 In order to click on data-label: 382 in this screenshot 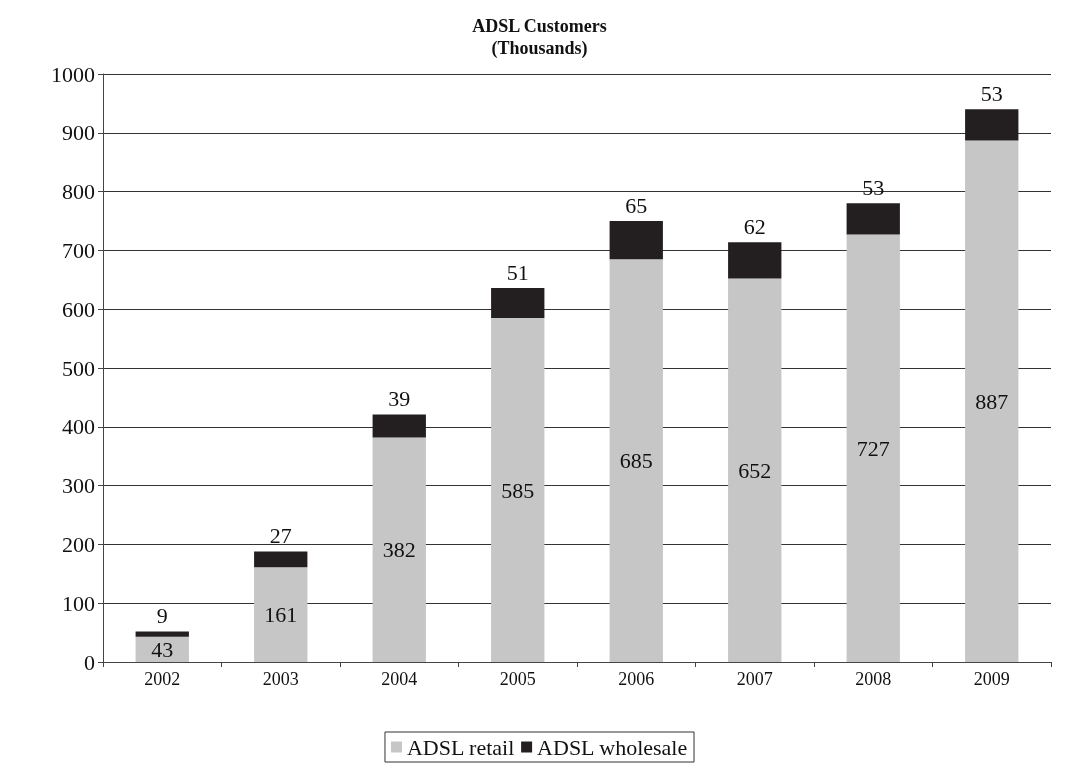, I will do `click(399, 550)`.